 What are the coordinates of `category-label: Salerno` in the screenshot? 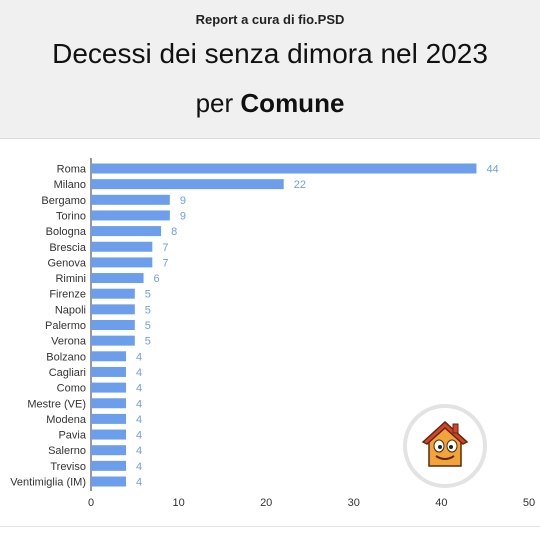 It's located at (67, 451).